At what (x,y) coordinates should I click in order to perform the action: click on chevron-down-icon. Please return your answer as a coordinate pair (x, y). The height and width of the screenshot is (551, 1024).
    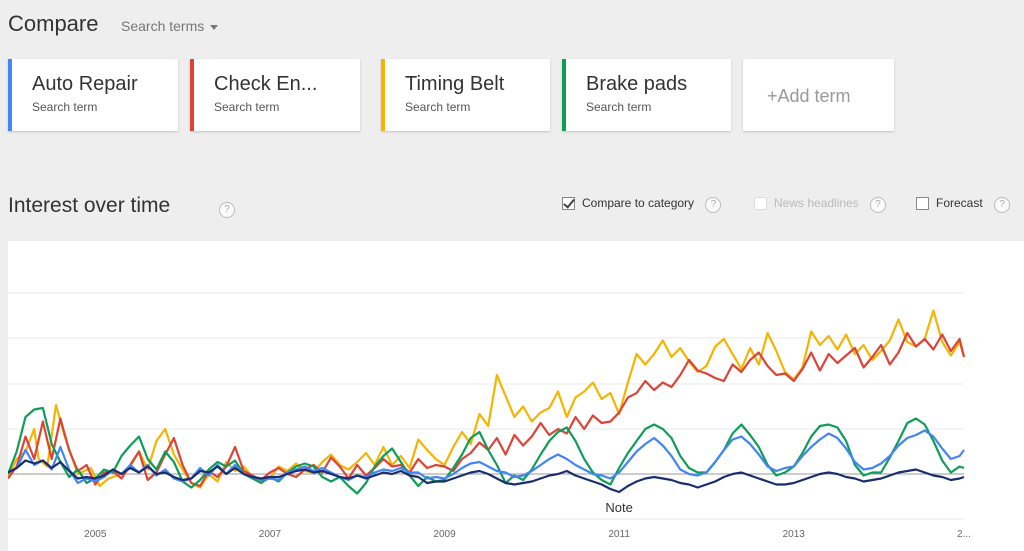
    Looking at the image, I should click on (214, 27).